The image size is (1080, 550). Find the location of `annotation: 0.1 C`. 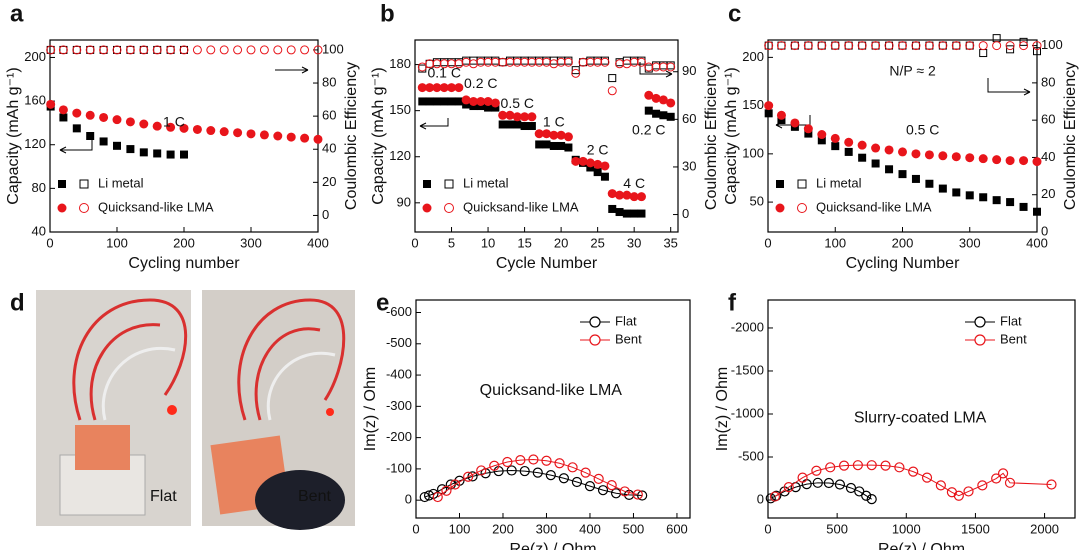

annotation: 0.1 C is located at coordinates (443, 72).